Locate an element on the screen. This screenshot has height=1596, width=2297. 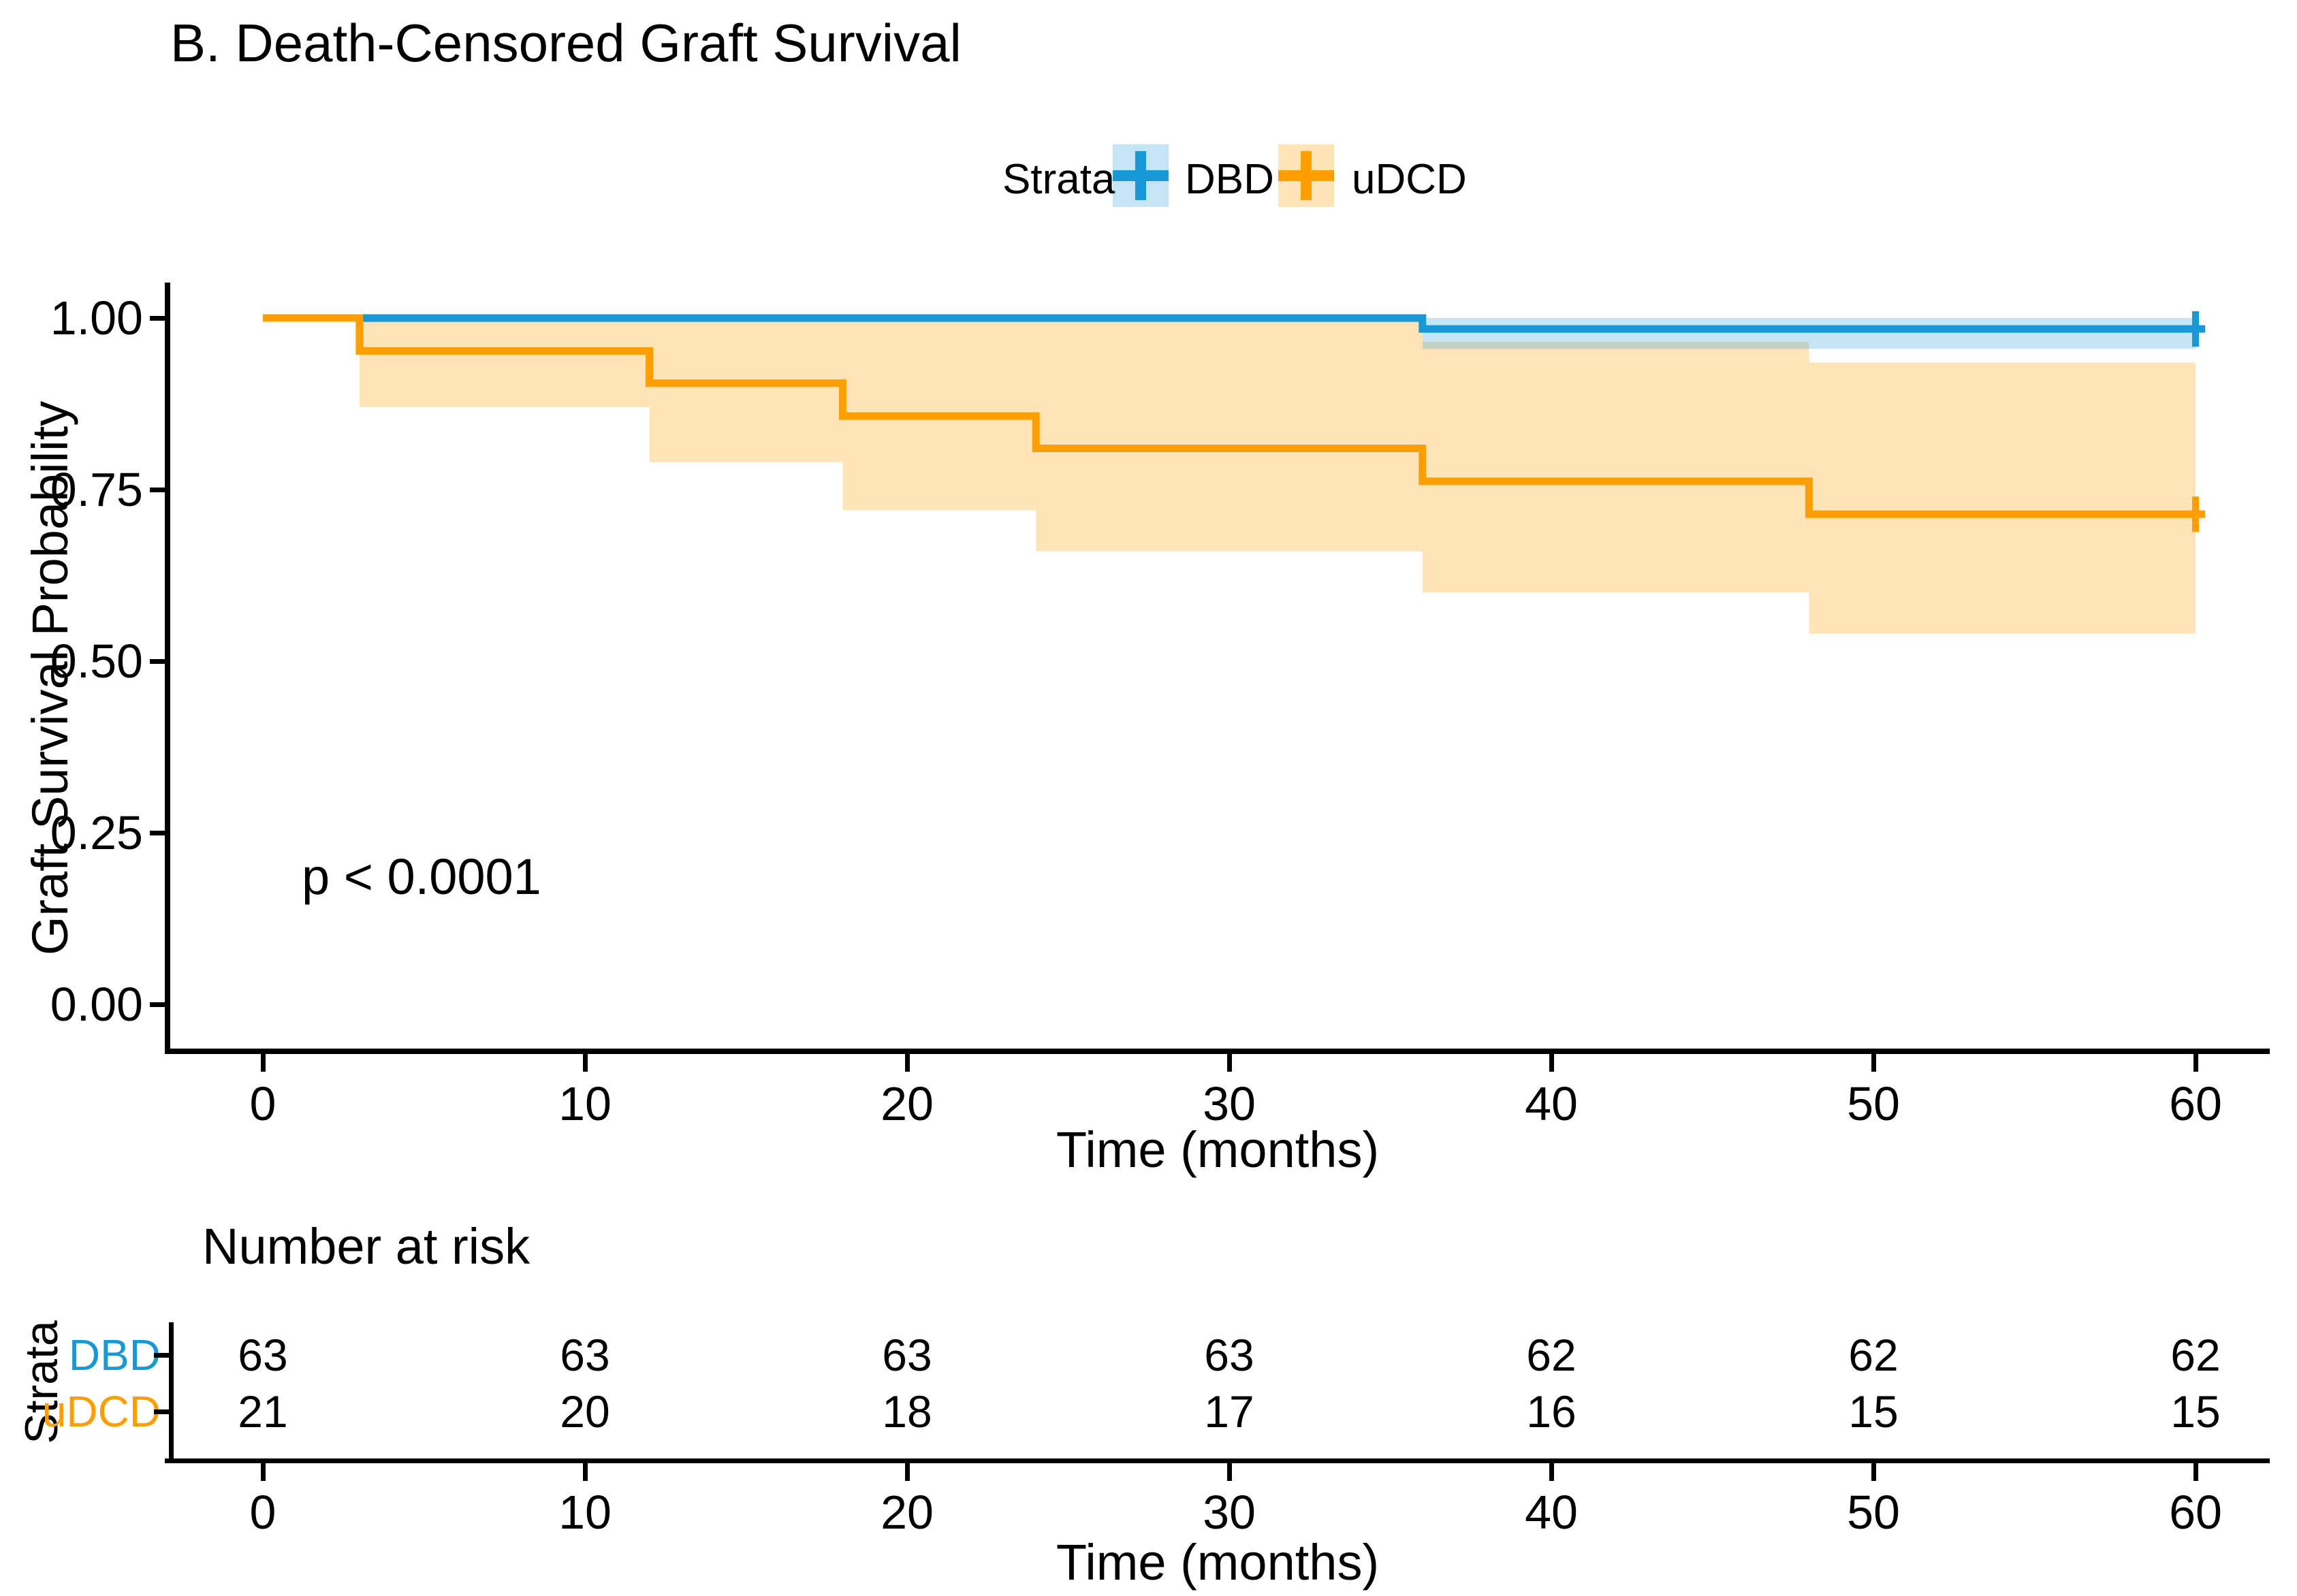
risk-table-strata-label: Strata is located at coordinates (41, 1382).